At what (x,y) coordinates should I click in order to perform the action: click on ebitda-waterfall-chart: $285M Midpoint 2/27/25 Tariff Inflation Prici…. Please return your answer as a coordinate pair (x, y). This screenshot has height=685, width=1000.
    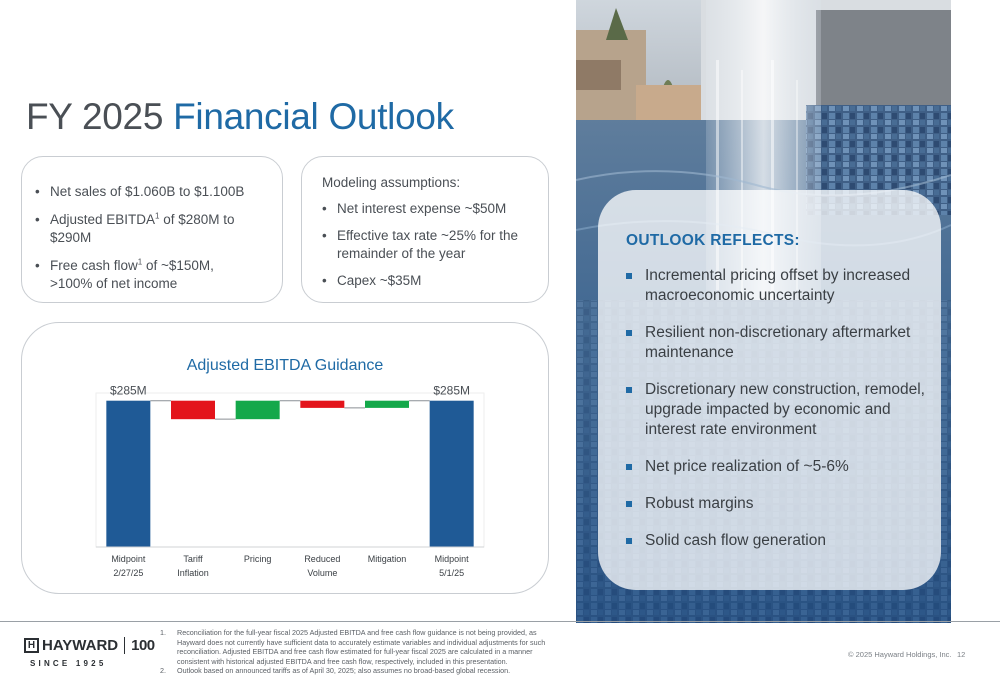
    Looking at the image, I should click on (290, 481).